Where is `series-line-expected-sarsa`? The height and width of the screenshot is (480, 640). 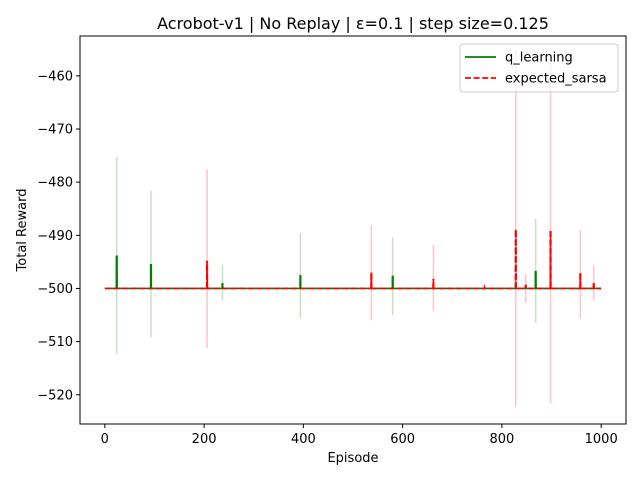
series-line-expected-sarsa is located at coordinates (353, 259).